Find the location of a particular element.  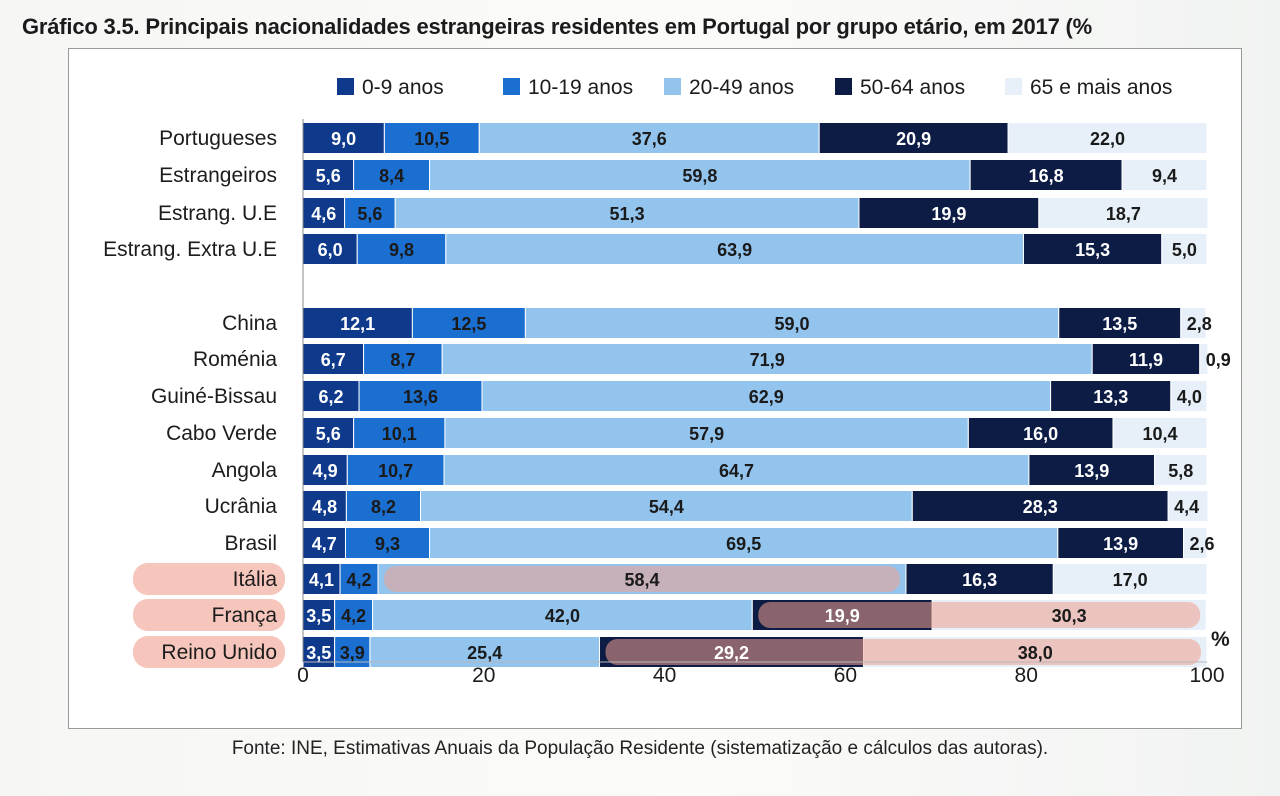

category-label-estrang-u-e: Estrang. U.E is located at coordinates (217, 213).